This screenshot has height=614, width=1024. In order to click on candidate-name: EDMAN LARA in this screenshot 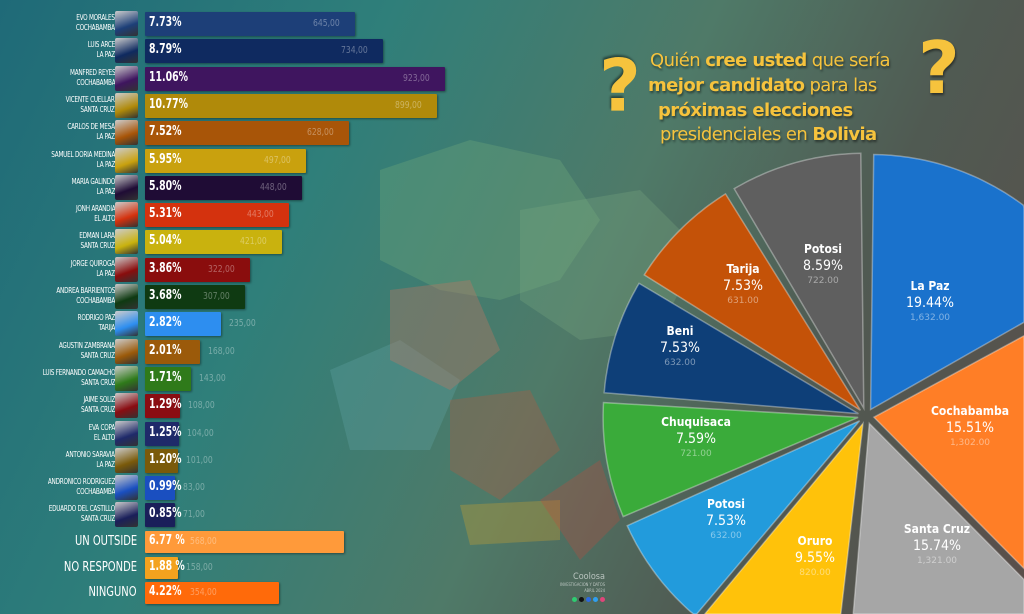, I will do `click(97, 236)`.